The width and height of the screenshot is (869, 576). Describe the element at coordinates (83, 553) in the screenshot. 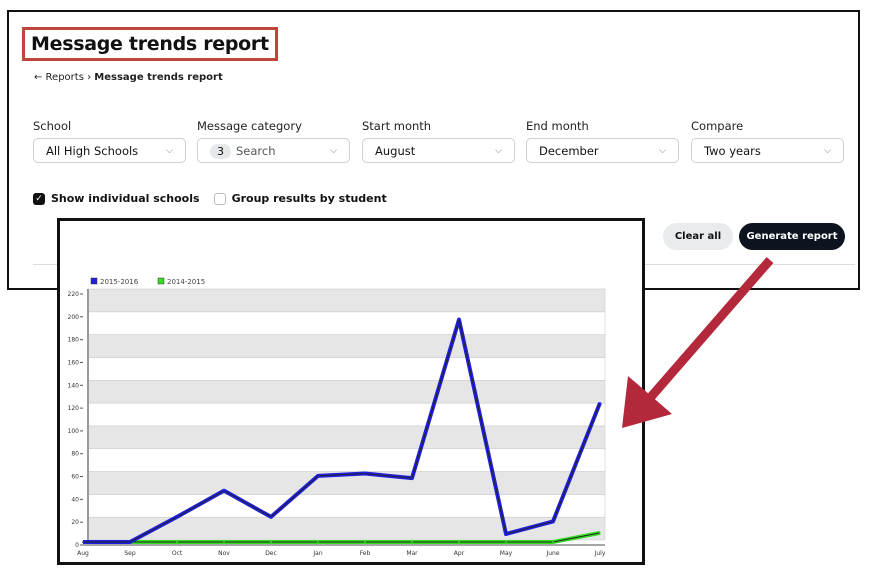

I see `x-tick-label: Aug` at that location.